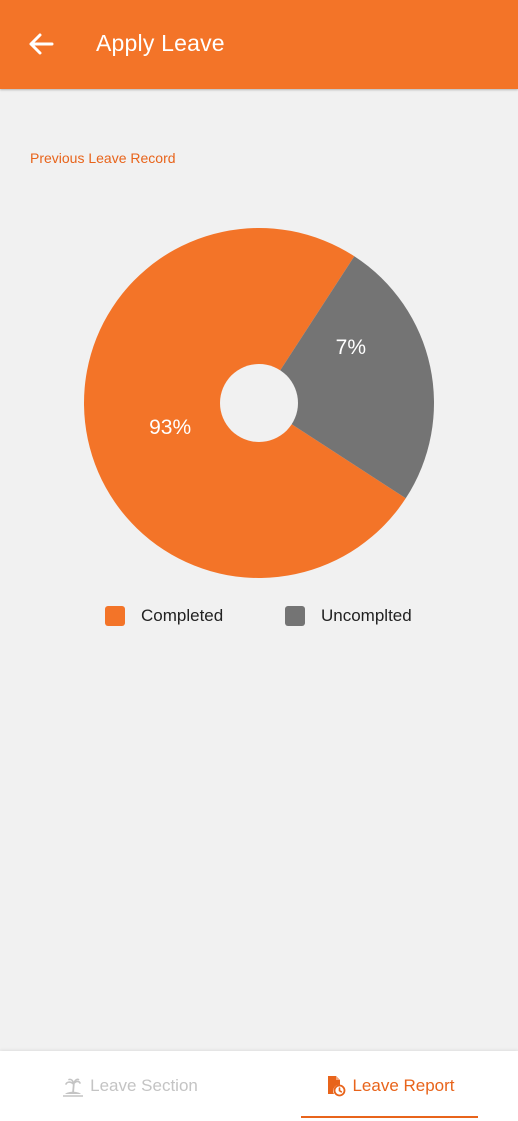 The width and height of the screenshot is (518, 1121). I want to click on legend-item-completed: Completed, so click(164, 616).